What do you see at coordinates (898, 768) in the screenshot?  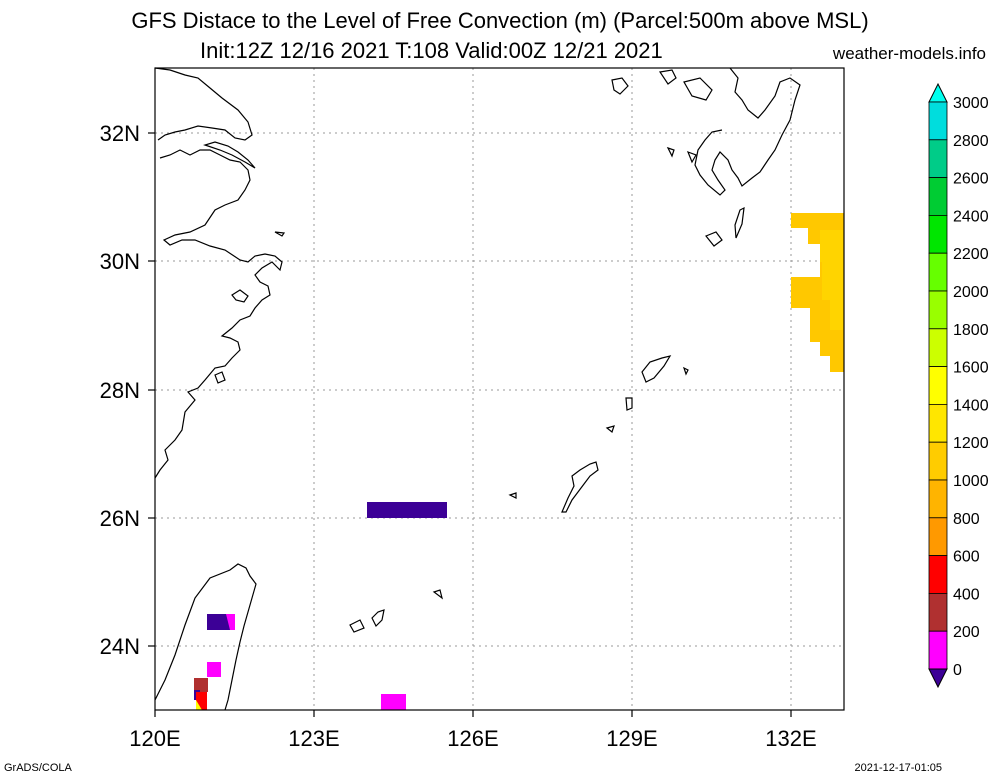 I see `footer-timestamp: 2021-12-17-01:05` at bounding box center [898, 768].